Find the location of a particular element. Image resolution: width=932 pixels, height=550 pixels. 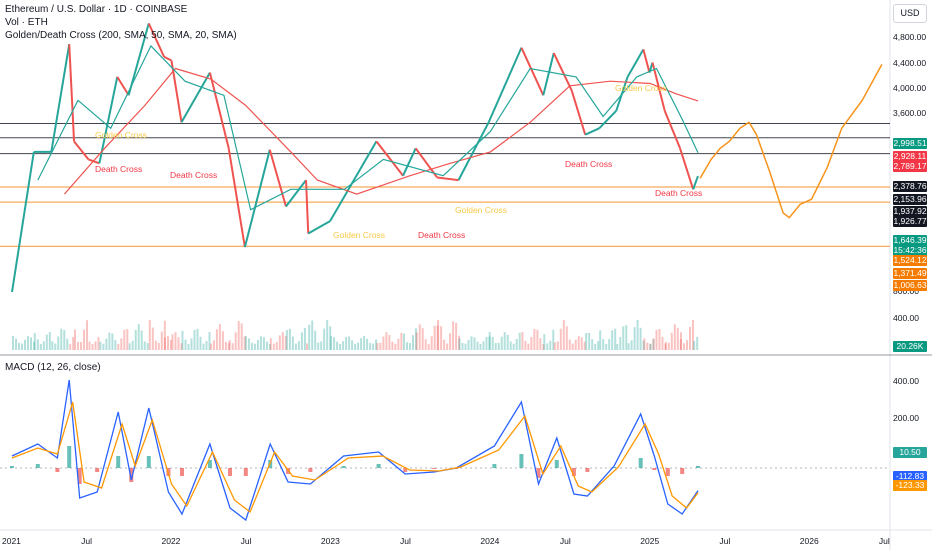

price-label: 15:42:36 is located at coordinates (910, 250).